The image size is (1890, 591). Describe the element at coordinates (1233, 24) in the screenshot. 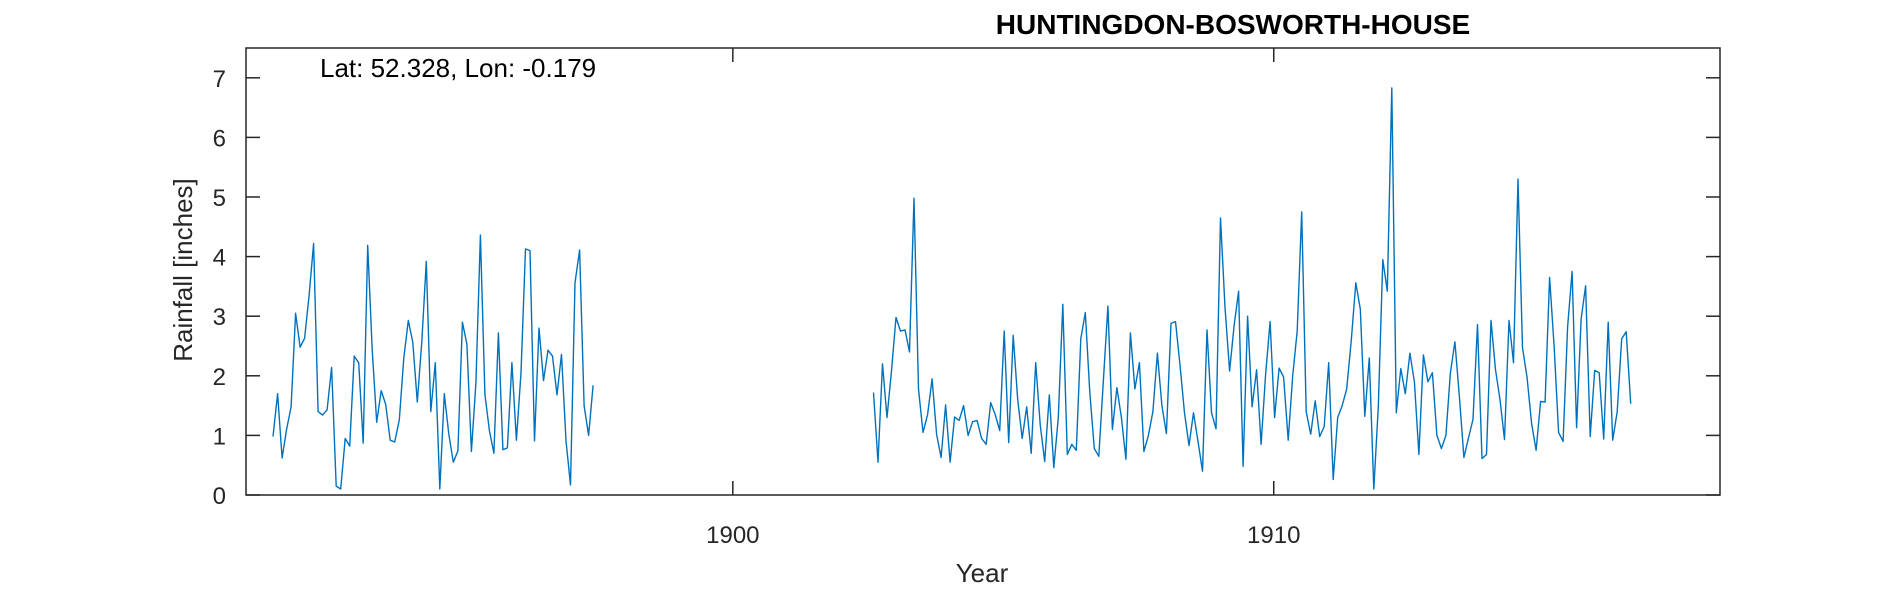

I see `chart-title: HUNTINGDON-BOSWORTH-HOUSE` at that location.